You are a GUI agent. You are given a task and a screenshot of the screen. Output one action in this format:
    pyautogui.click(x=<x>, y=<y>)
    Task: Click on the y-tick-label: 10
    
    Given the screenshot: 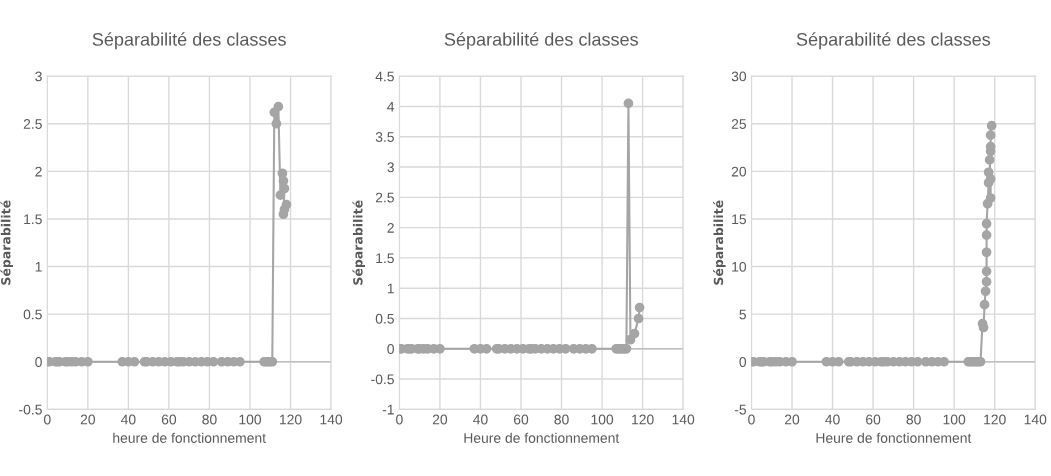 What is the action you would take?
    pyautogui.click(x=739, y=266)
    